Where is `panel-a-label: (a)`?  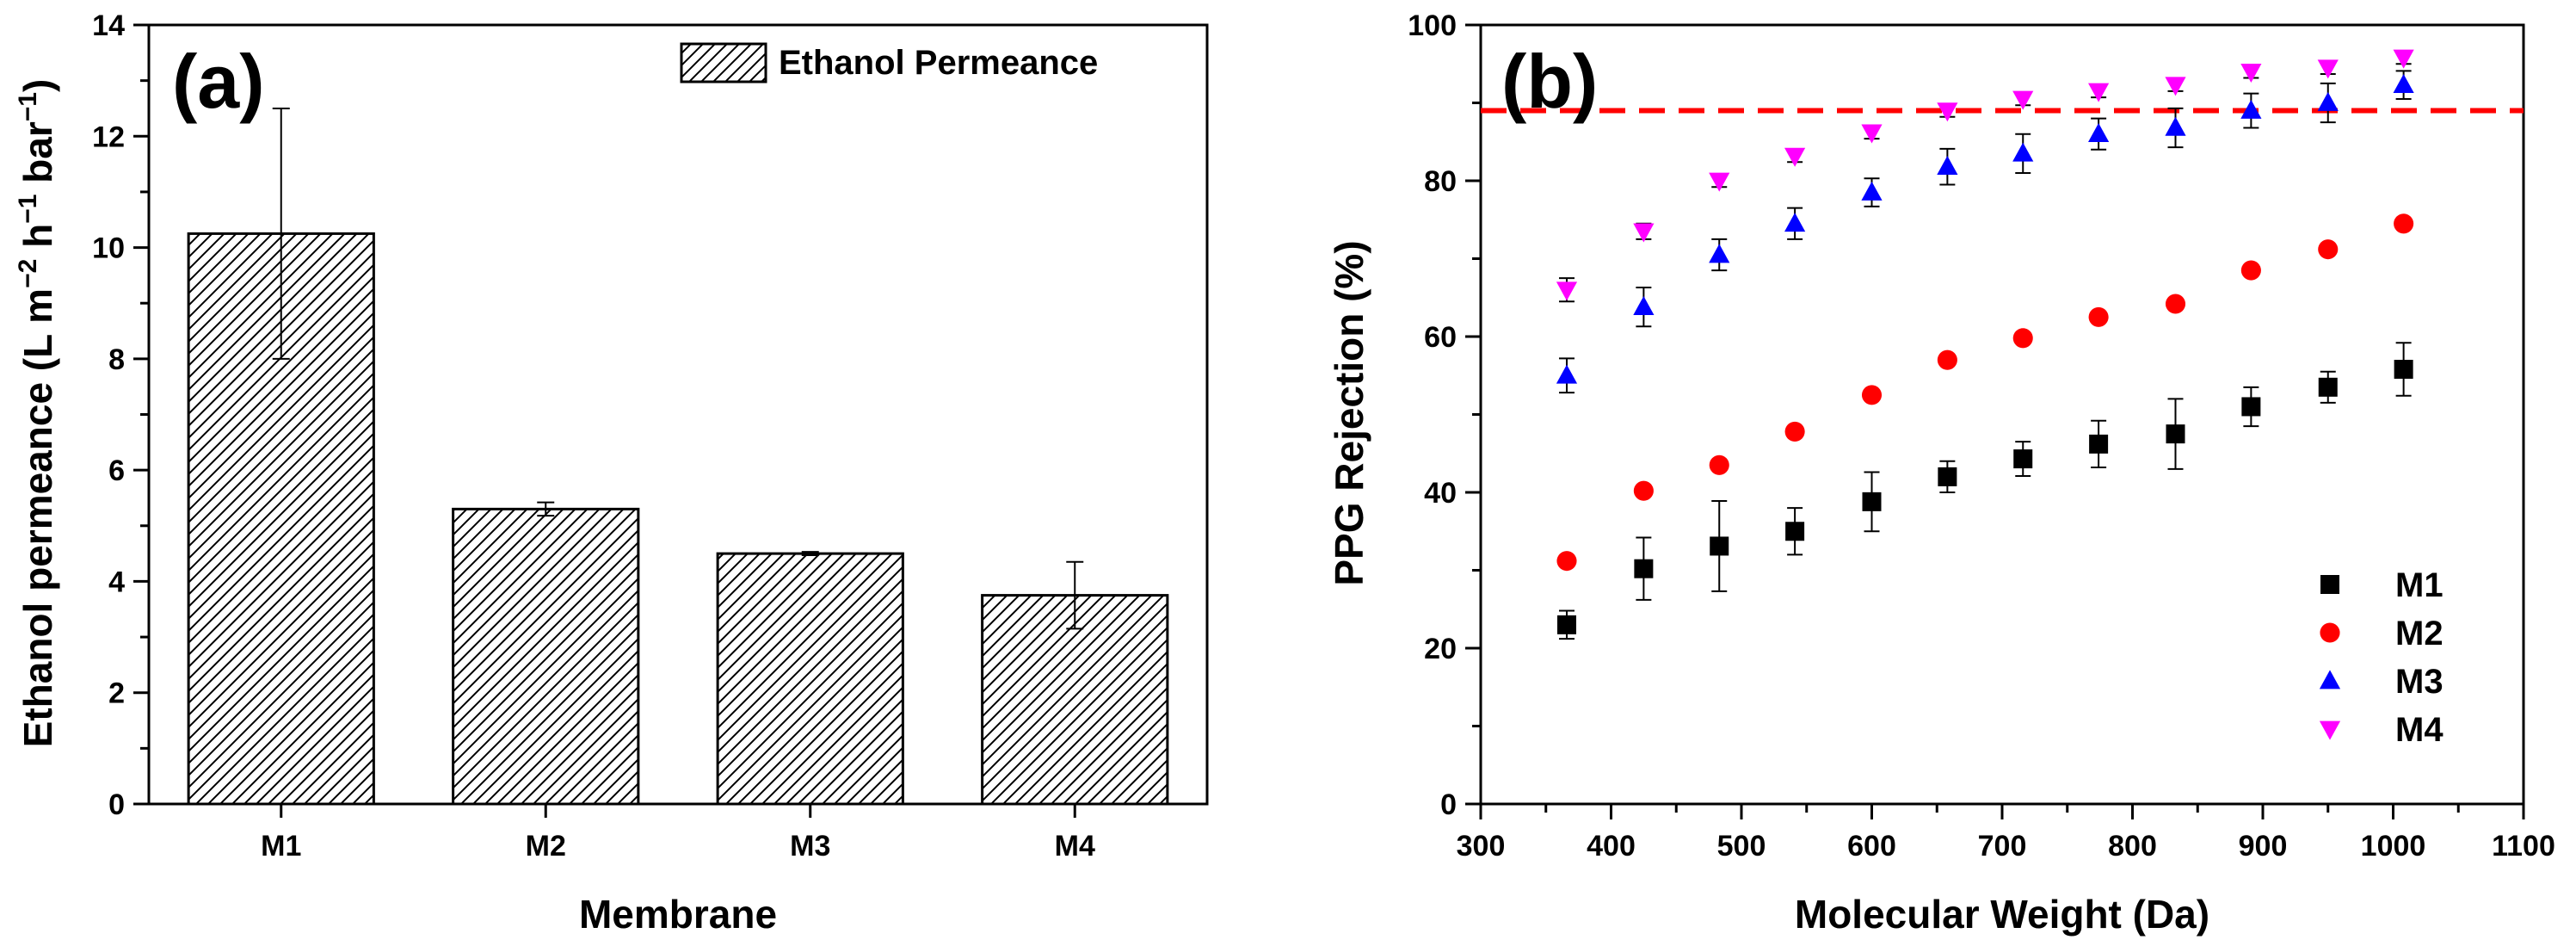
panel-a-label: (a) is located at coordinates (219, 81).